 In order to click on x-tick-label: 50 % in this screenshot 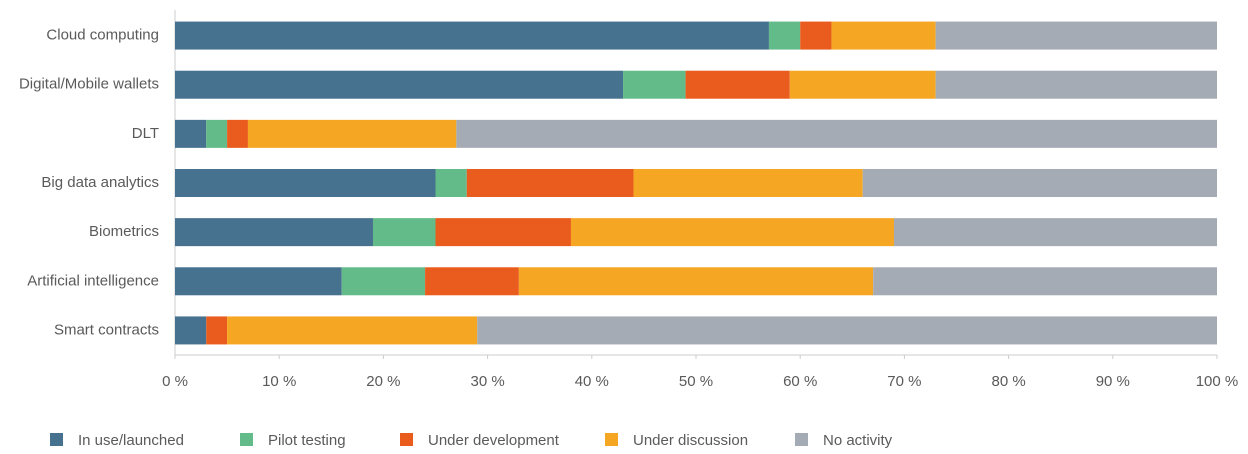, I will do `click(696, 381)`.